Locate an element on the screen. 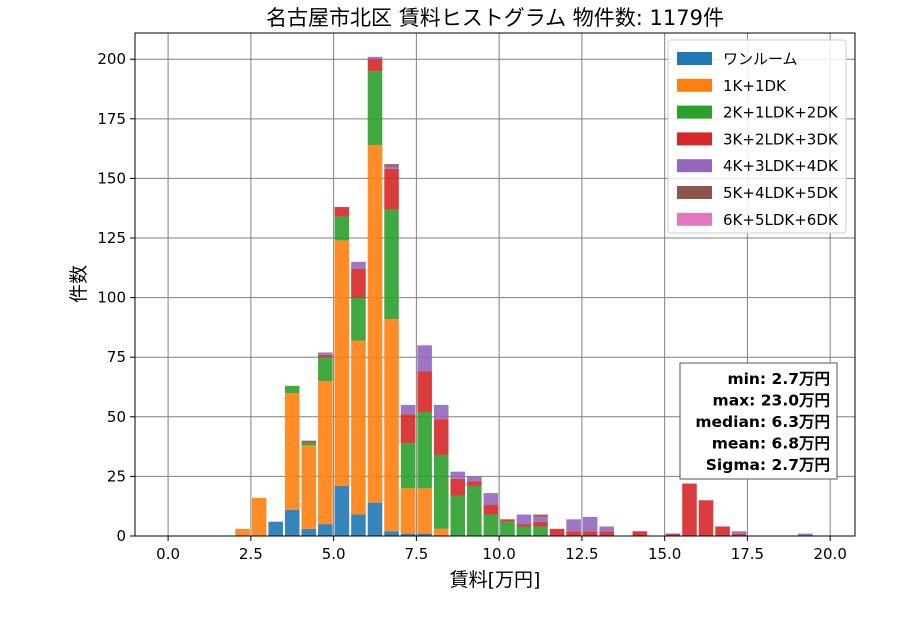 Image resolution: width=900 pixels, height=630 pixels. stats-line: min: 2.7万円 is located at coordinates (778, 379).